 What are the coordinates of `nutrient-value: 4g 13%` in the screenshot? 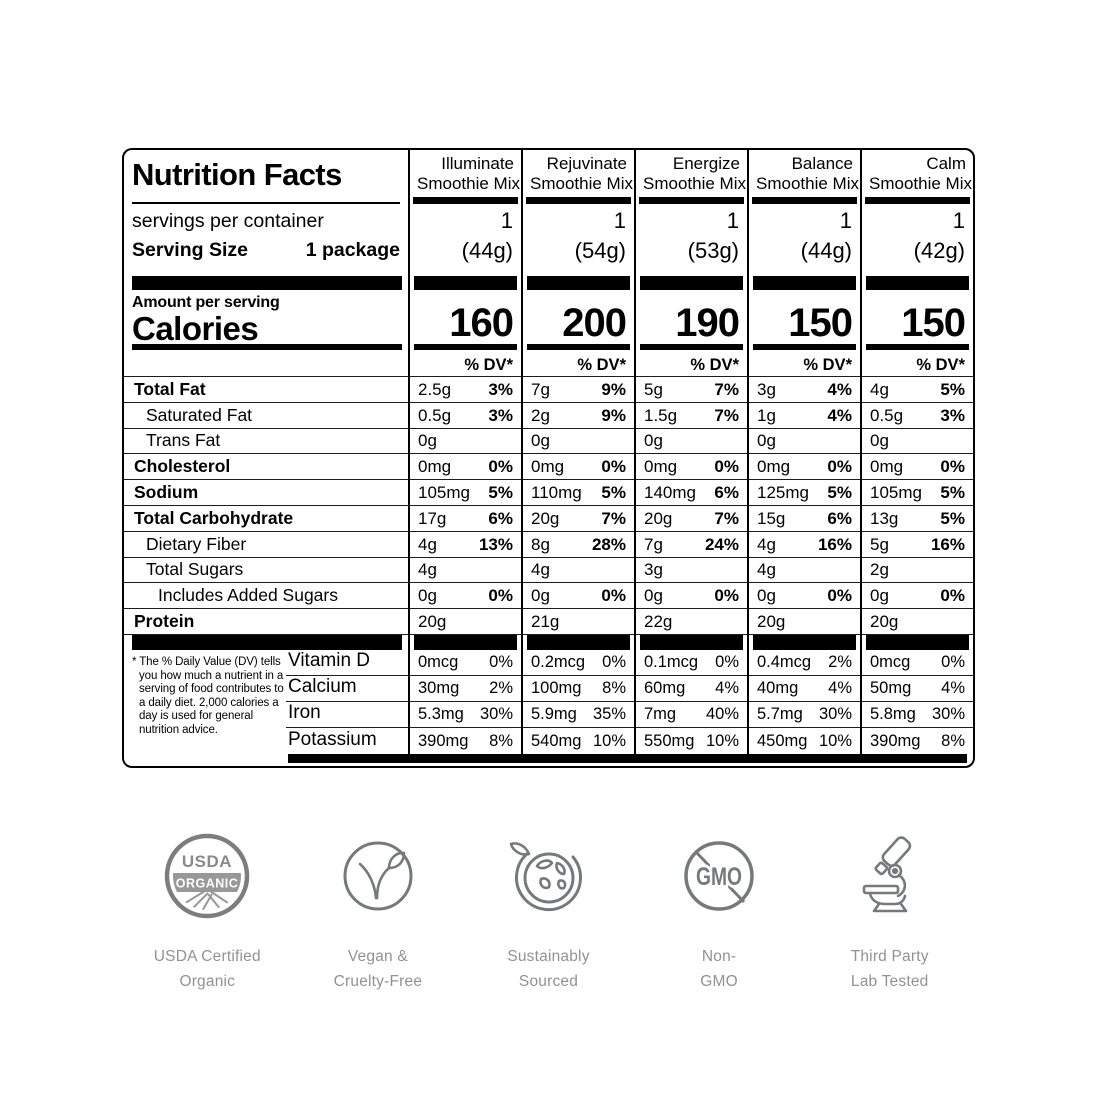 It's located at (464, 544).